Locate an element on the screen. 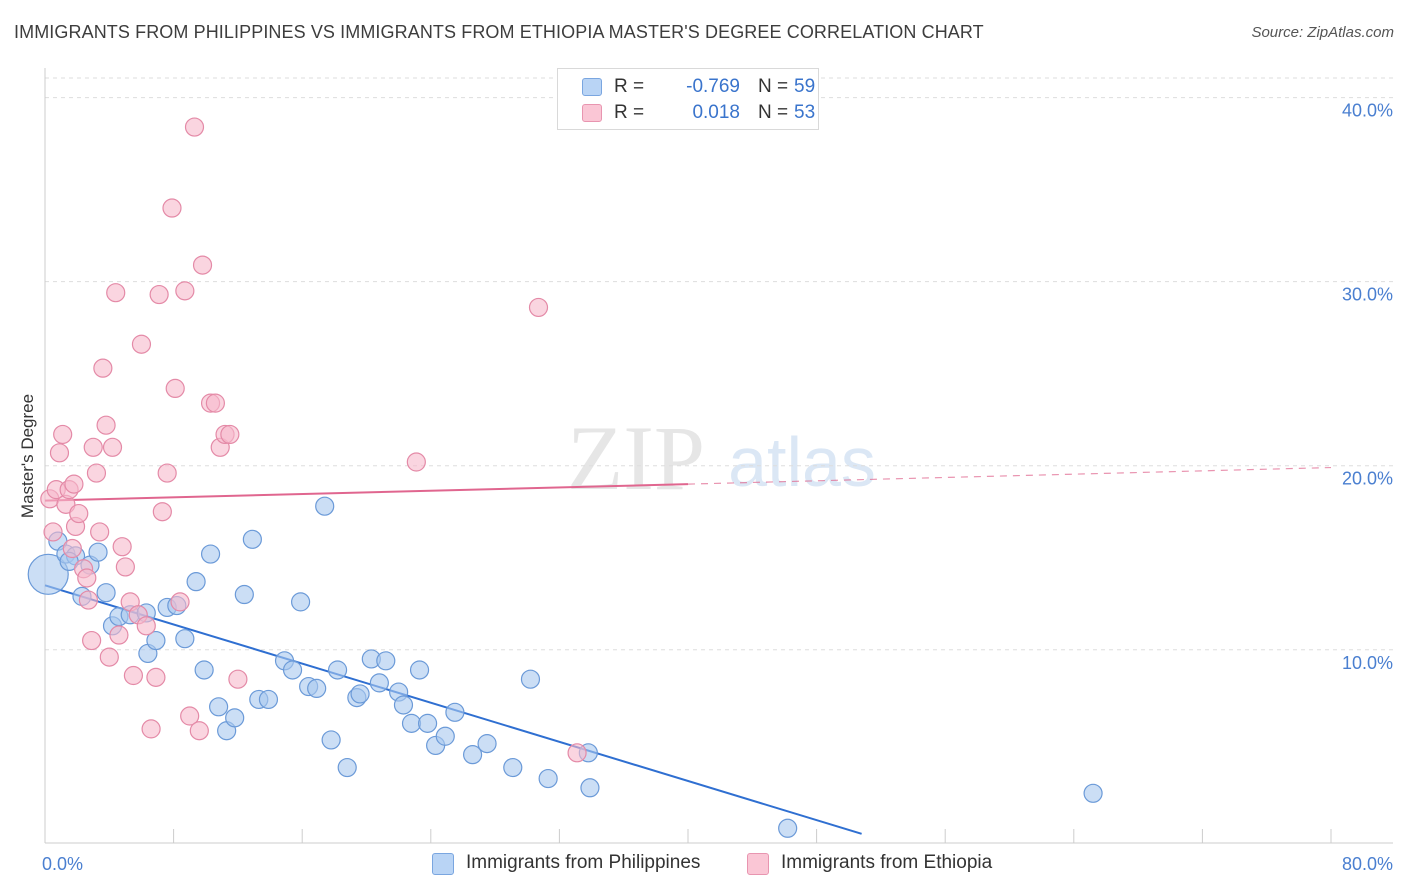 This screenshot has width=1406, height=892. trendline-ethiopia is located at coordinates (366, 492).